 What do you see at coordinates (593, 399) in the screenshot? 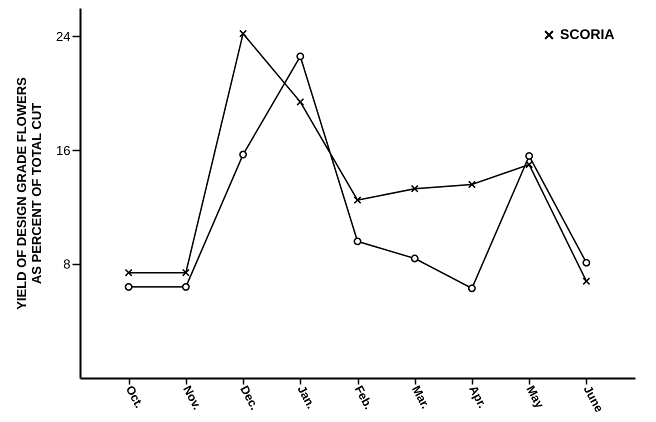
I see `x-tick-label: June` at bounding box center [593, 399].